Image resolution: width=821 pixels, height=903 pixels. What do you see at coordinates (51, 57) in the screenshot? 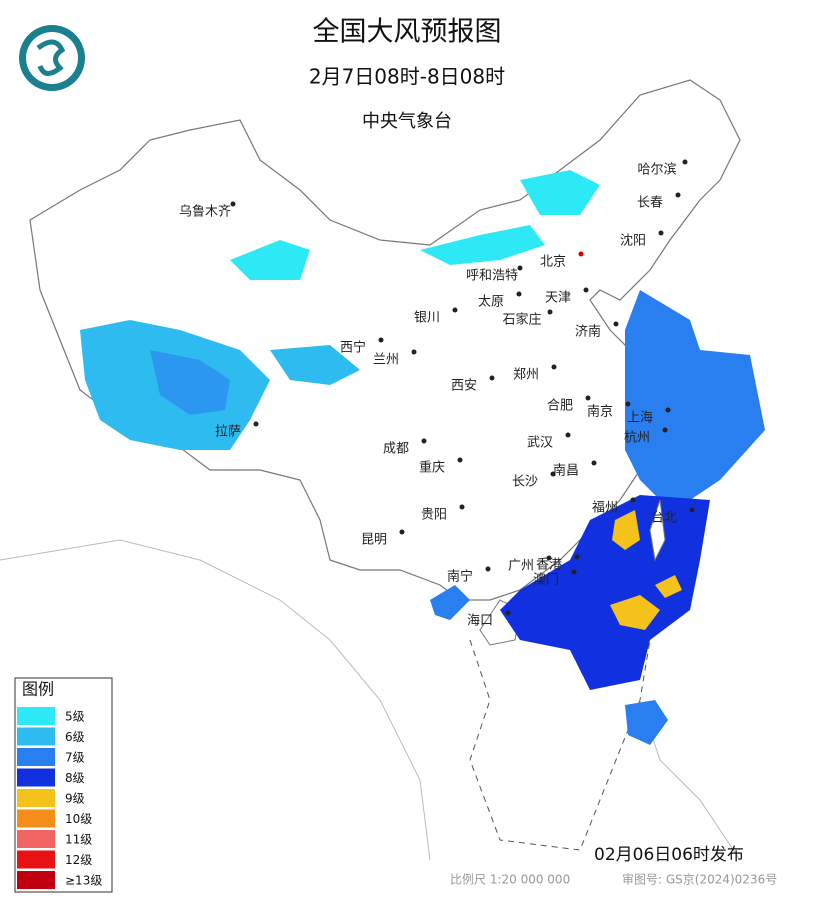
I see `logo` at bounding box center [51, 57].